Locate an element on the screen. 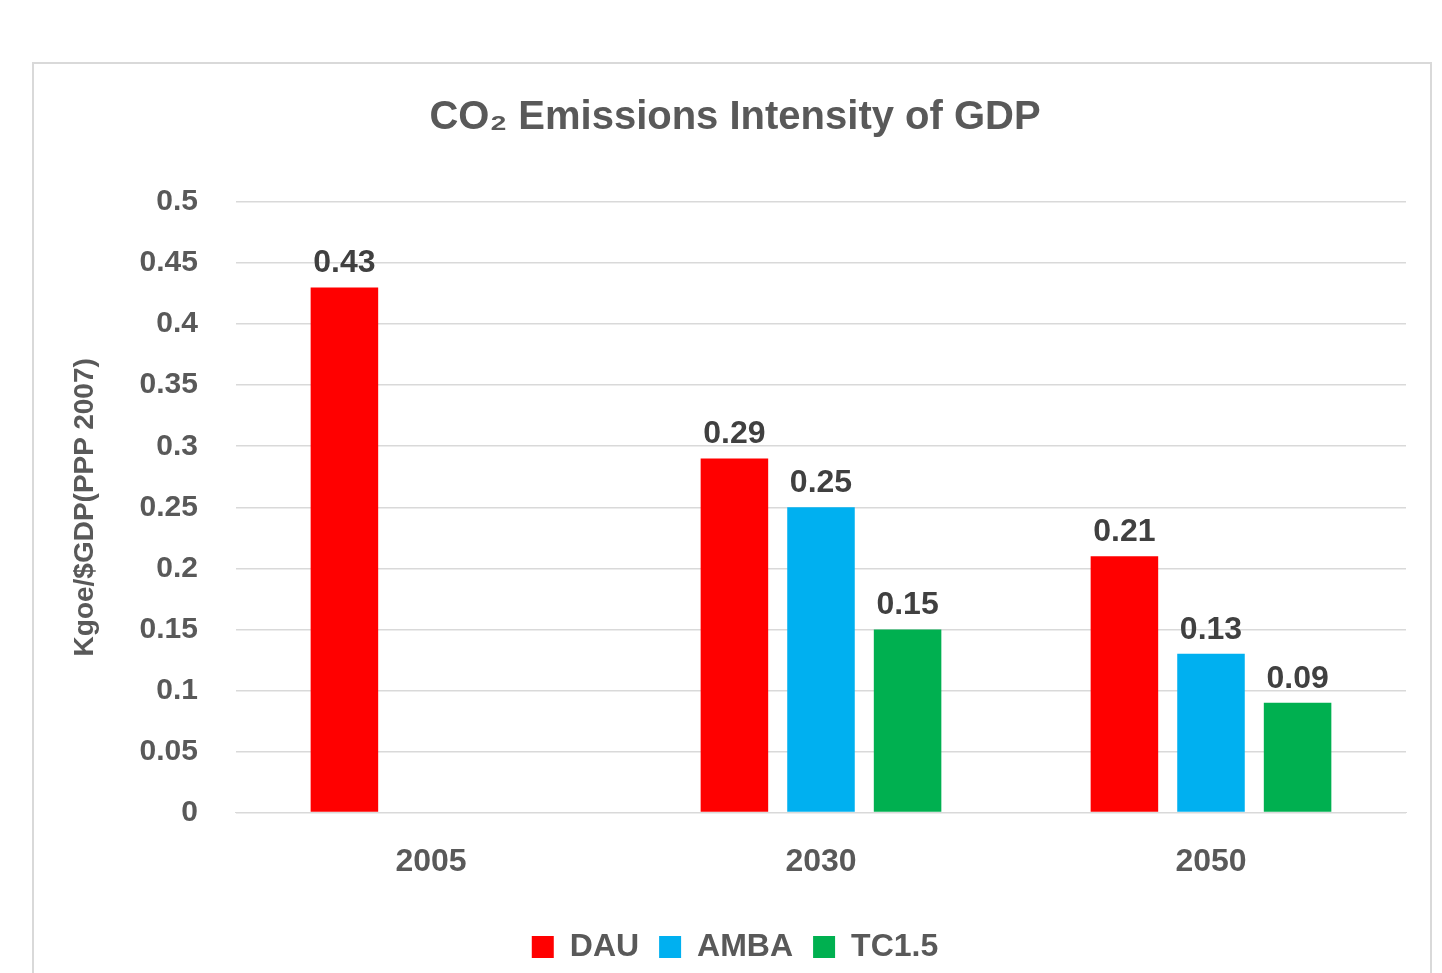 The height and width of the screenshot is (973, 1442). y-tick-label: 0.4 is located at coordinates (177, 322).